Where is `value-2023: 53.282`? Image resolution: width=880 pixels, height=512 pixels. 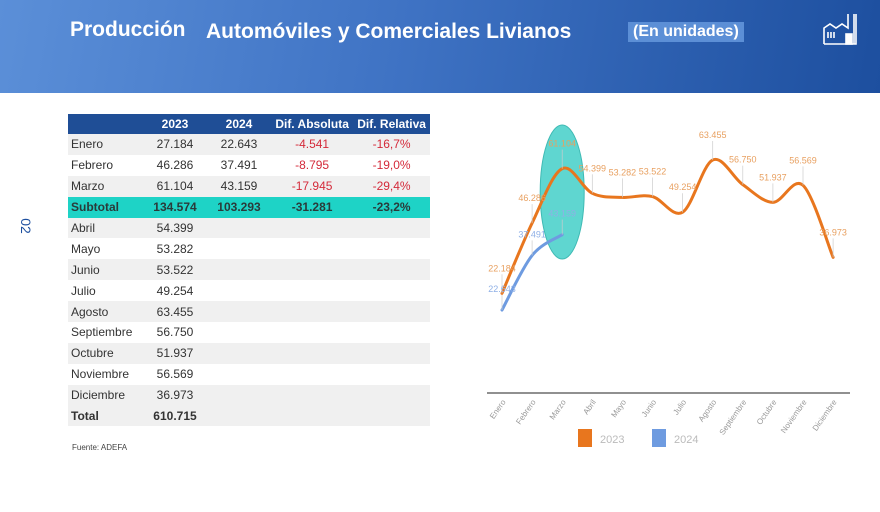
value-2023: 53.282 is located at coordinates (175, 248).